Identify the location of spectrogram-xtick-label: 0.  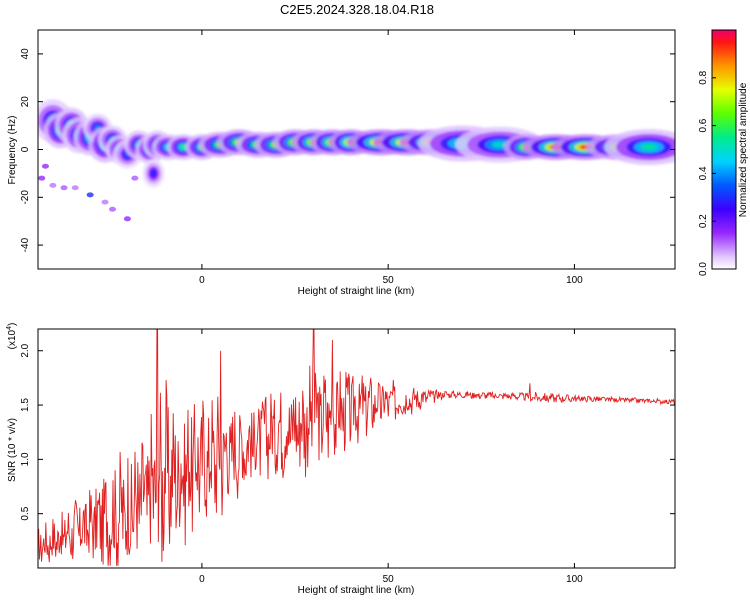
(202, 280).